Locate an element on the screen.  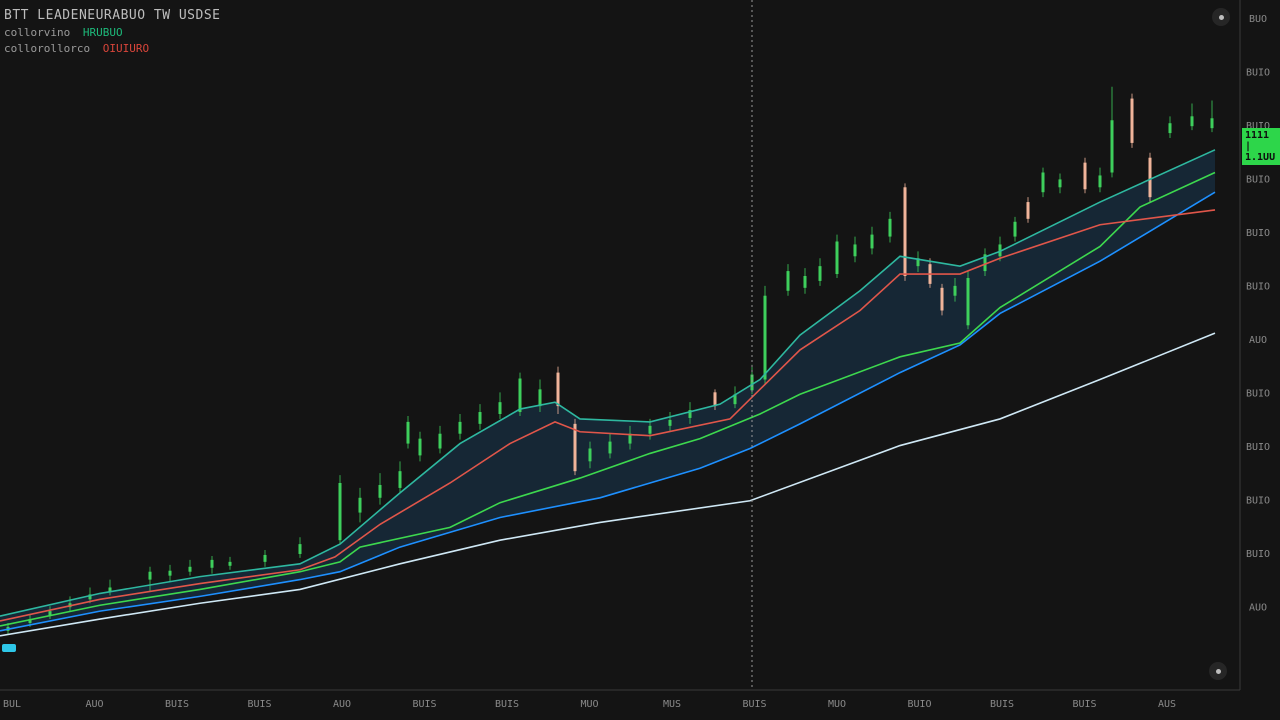
x-tick-label: BUL is located at coordinates (12, 704).